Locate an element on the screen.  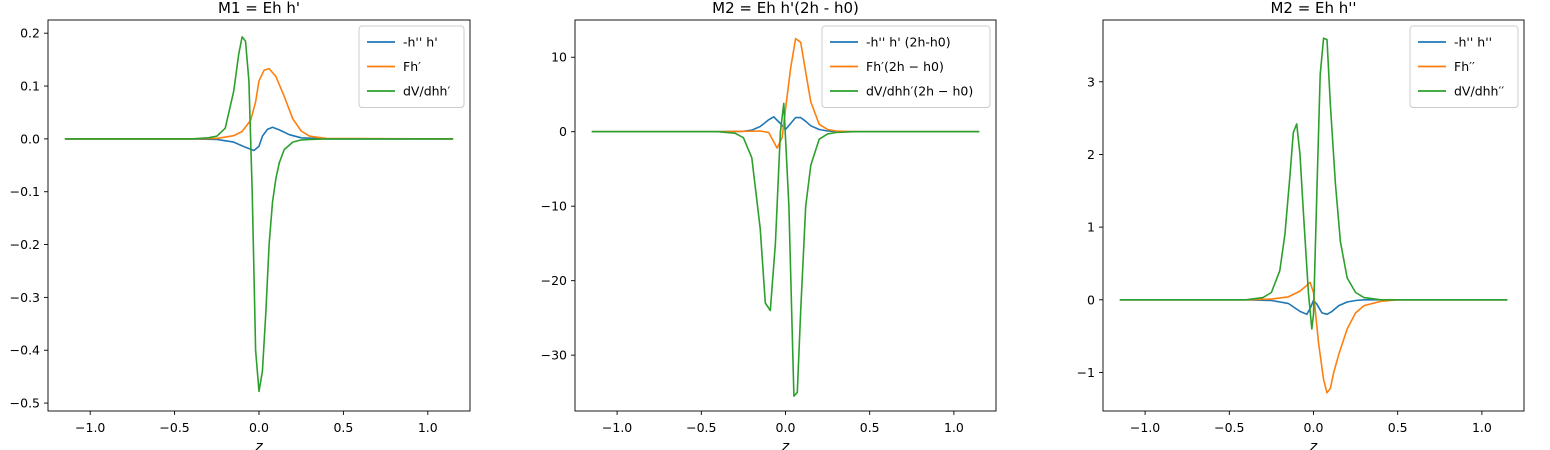
y-tick-label: −20 is located at coordinates (554, 280).